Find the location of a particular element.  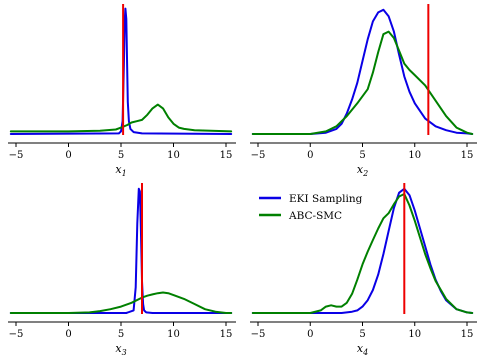

x-axis-label: x2 is located at coordinates (362, 170).